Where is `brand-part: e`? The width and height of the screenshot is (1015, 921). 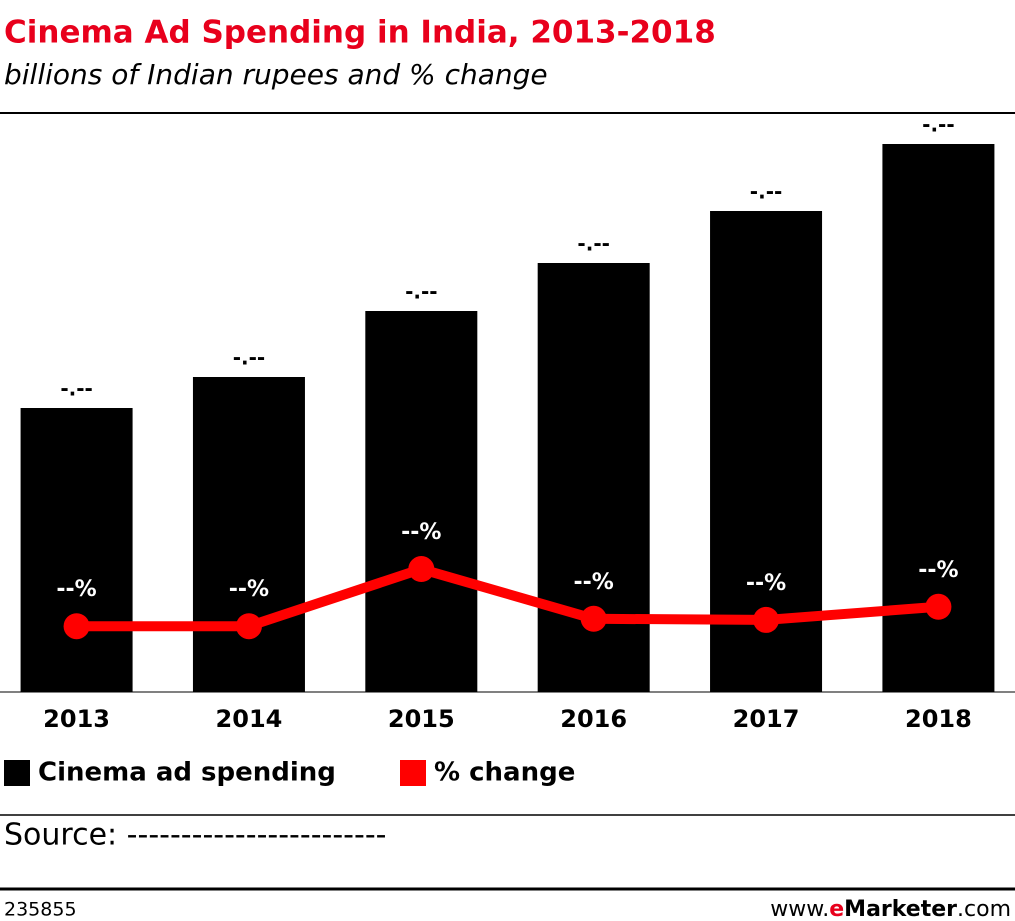 brand-part: e is located at coordinates (836, 909).